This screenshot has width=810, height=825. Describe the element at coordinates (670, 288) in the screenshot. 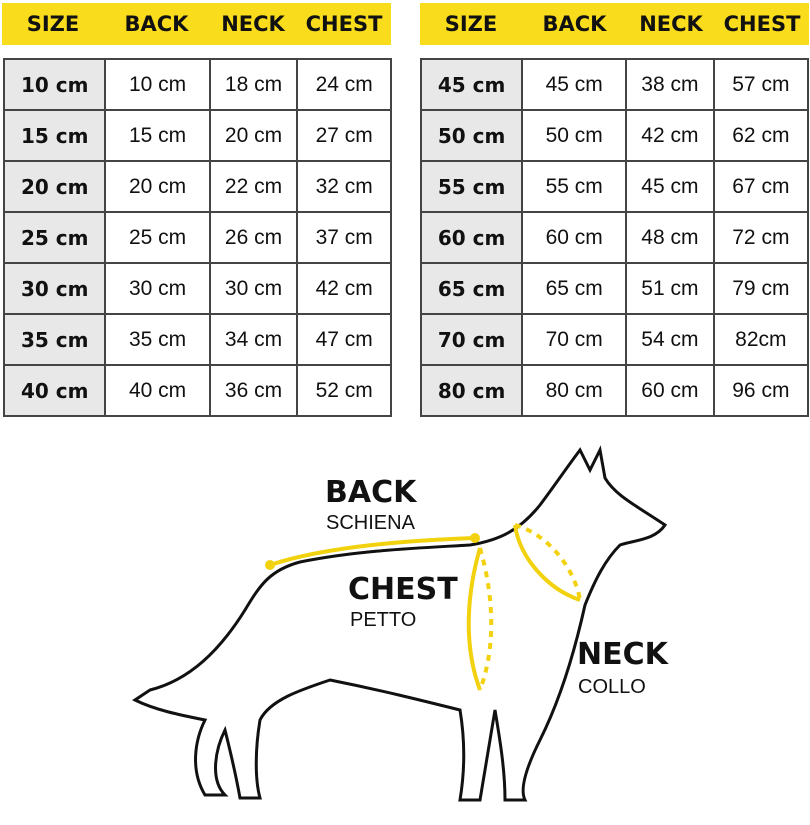

I see `measure-cell: 51 cm` at that location.